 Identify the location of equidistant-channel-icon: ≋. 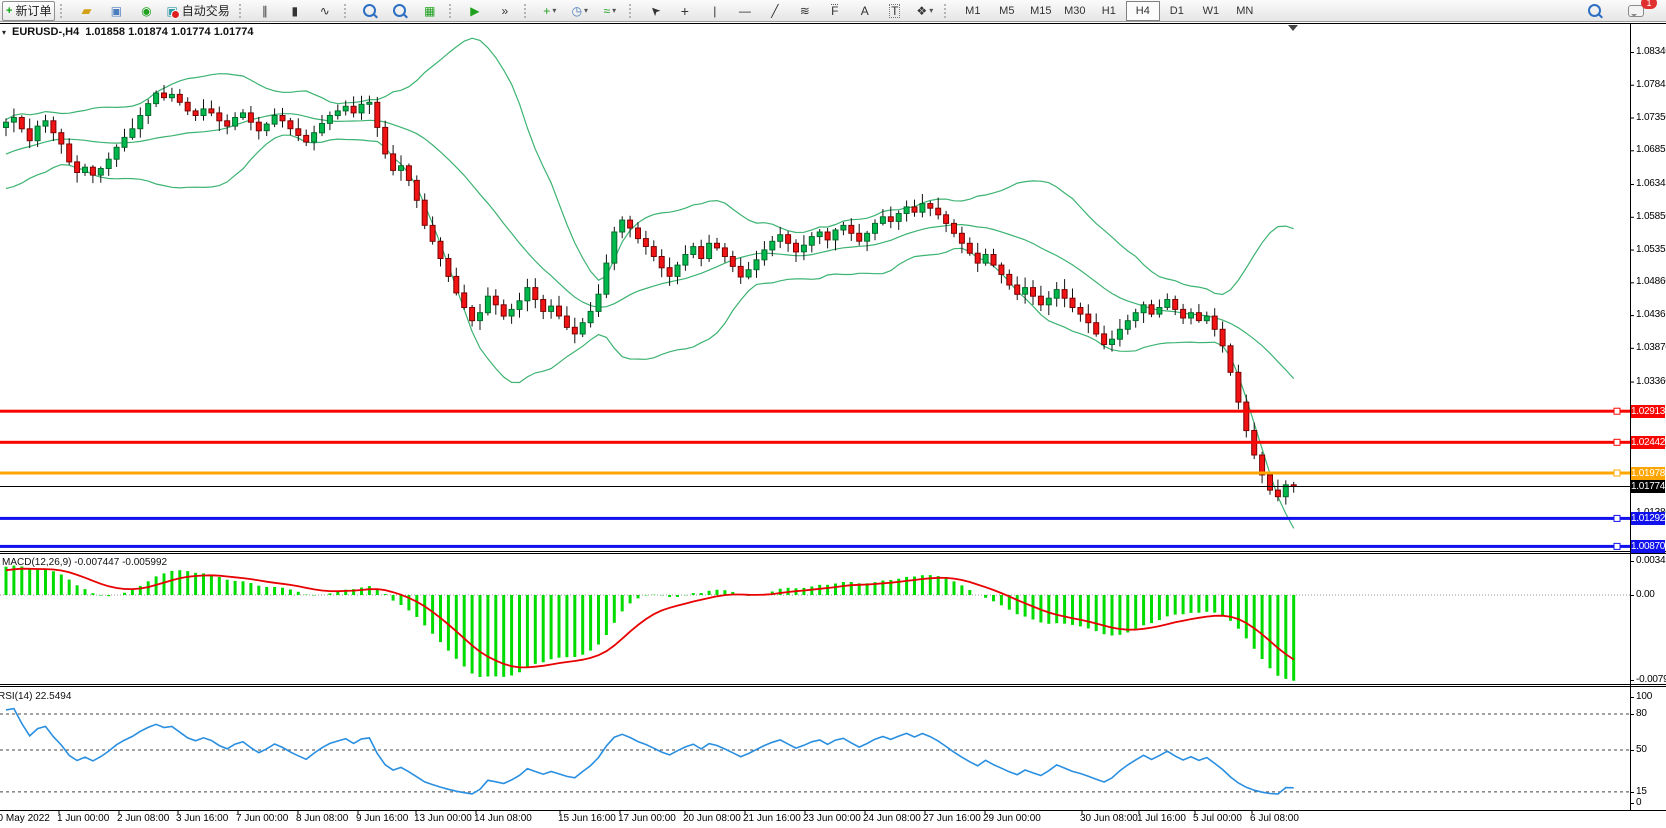
(804, 10).